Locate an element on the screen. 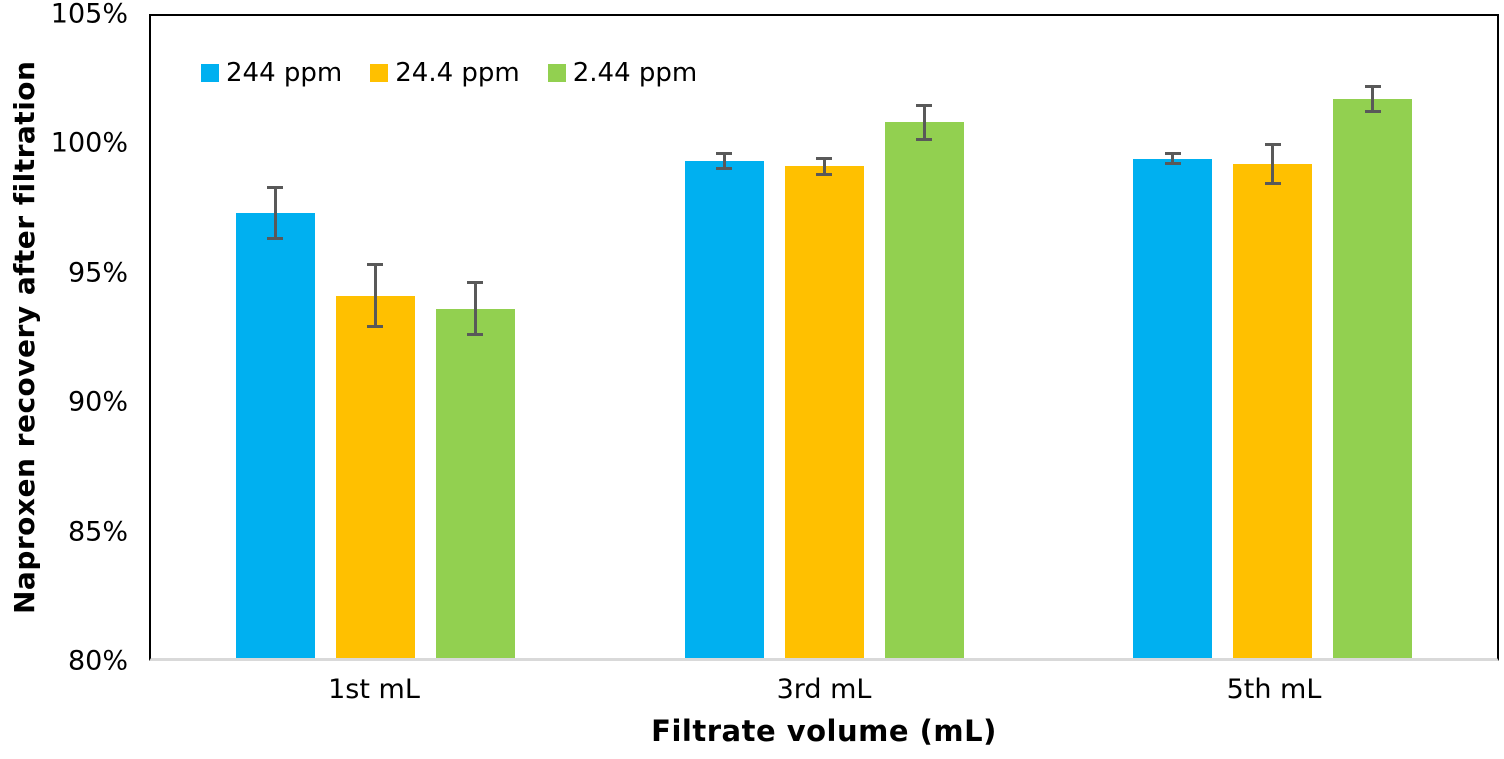 This screenshot has height=759, width=1504. y-tick-label: 100% is located at coordinates (89, 143).